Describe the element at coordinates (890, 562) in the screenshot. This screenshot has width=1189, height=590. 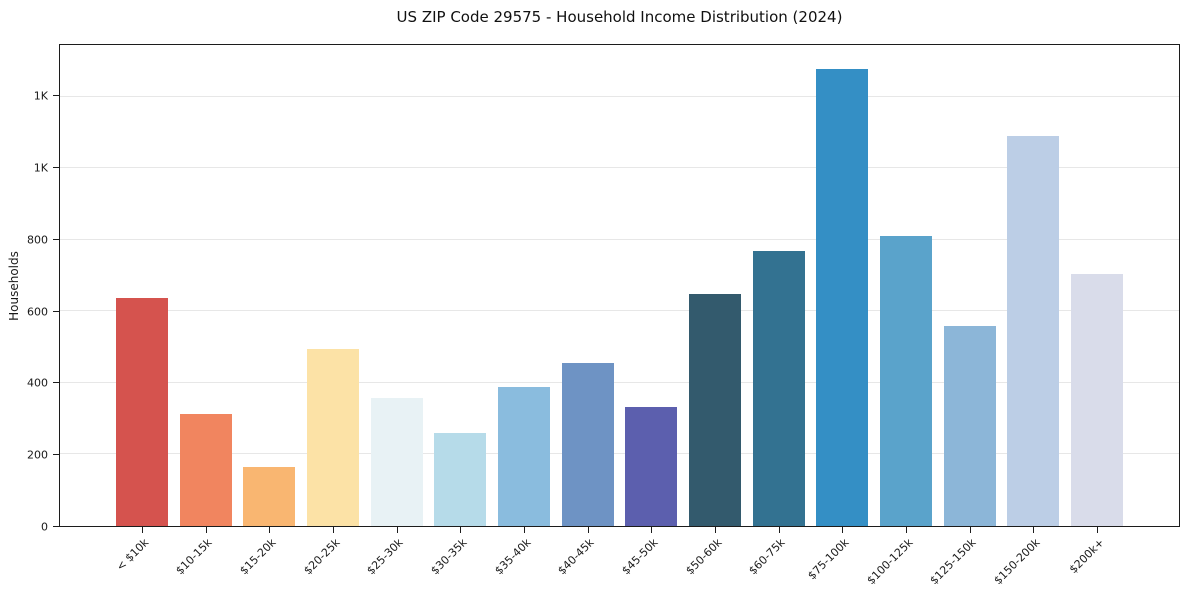
I see `x-tick-label: $100-125k` at that location.